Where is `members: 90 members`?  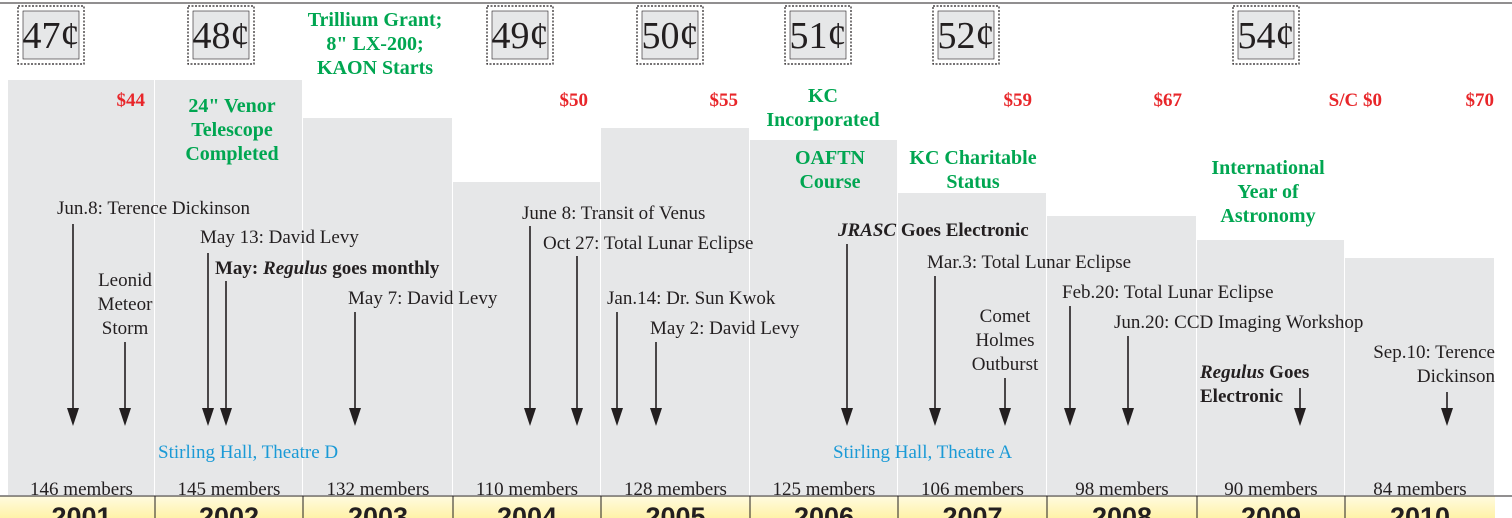 members: 90 members is located at coordinates (1270, 489).